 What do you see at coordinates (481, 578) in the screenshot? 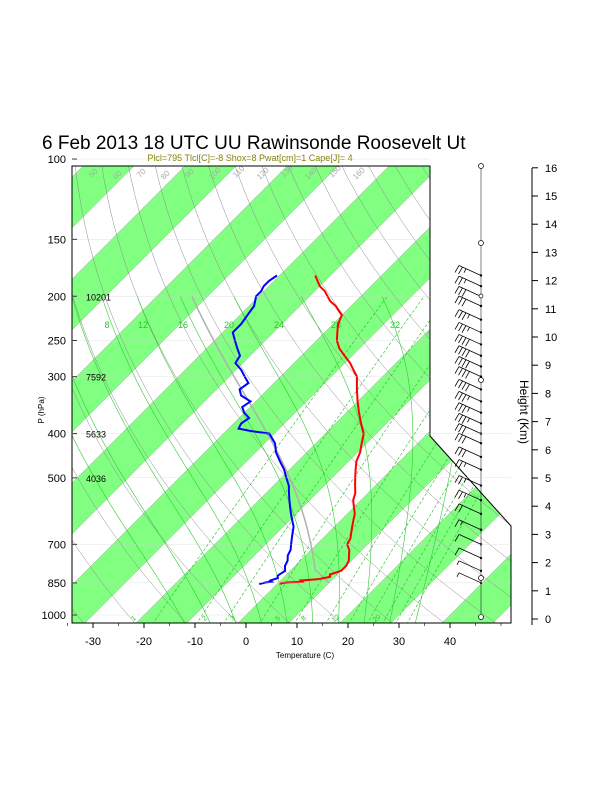
I see `wind-level-marker` at bounding box center [481, 578].